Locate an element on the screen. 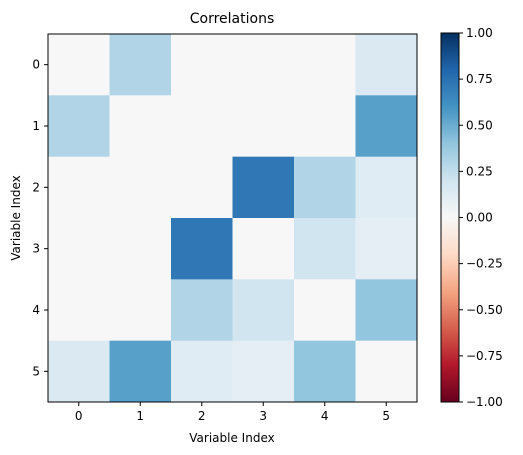 The image size is (523, 455). x-tick-label: 5 is located at coordinates (386, 416).